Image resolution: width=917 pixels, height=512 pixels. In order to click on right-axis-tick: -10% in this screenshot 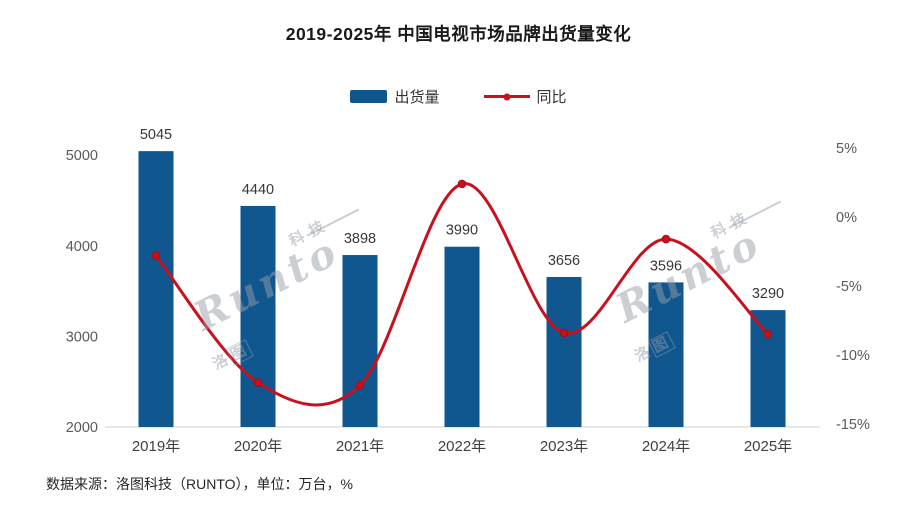, I will do `click(853, 356)`.